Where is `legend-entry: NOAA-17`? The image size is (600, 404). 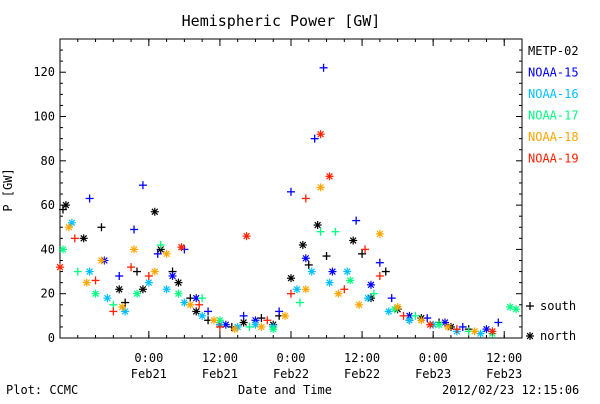
legend-entry: NOAA-17 is located at coordinates (553, 116).